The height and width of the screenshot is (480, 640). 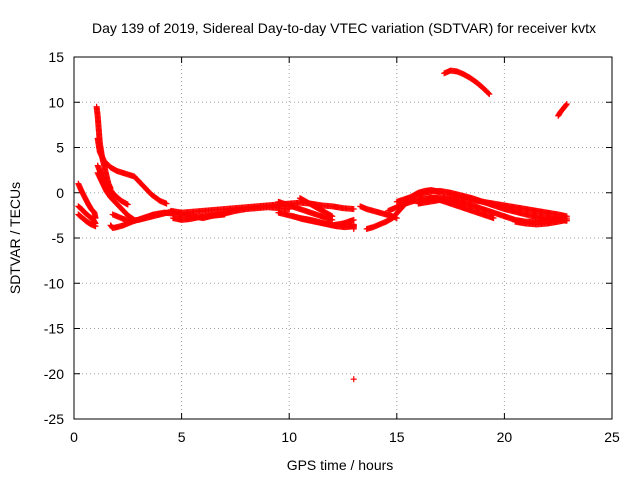 I want to click on y-tick-label: 5, so click(x=60, y=148).